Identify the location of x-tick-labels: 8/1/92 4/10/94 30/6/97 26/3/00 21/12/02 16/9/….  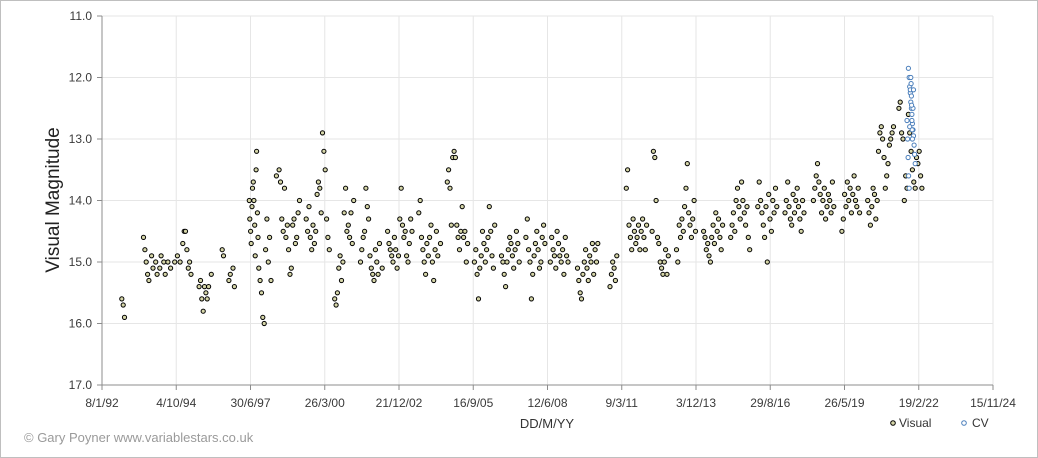
(550, 403).